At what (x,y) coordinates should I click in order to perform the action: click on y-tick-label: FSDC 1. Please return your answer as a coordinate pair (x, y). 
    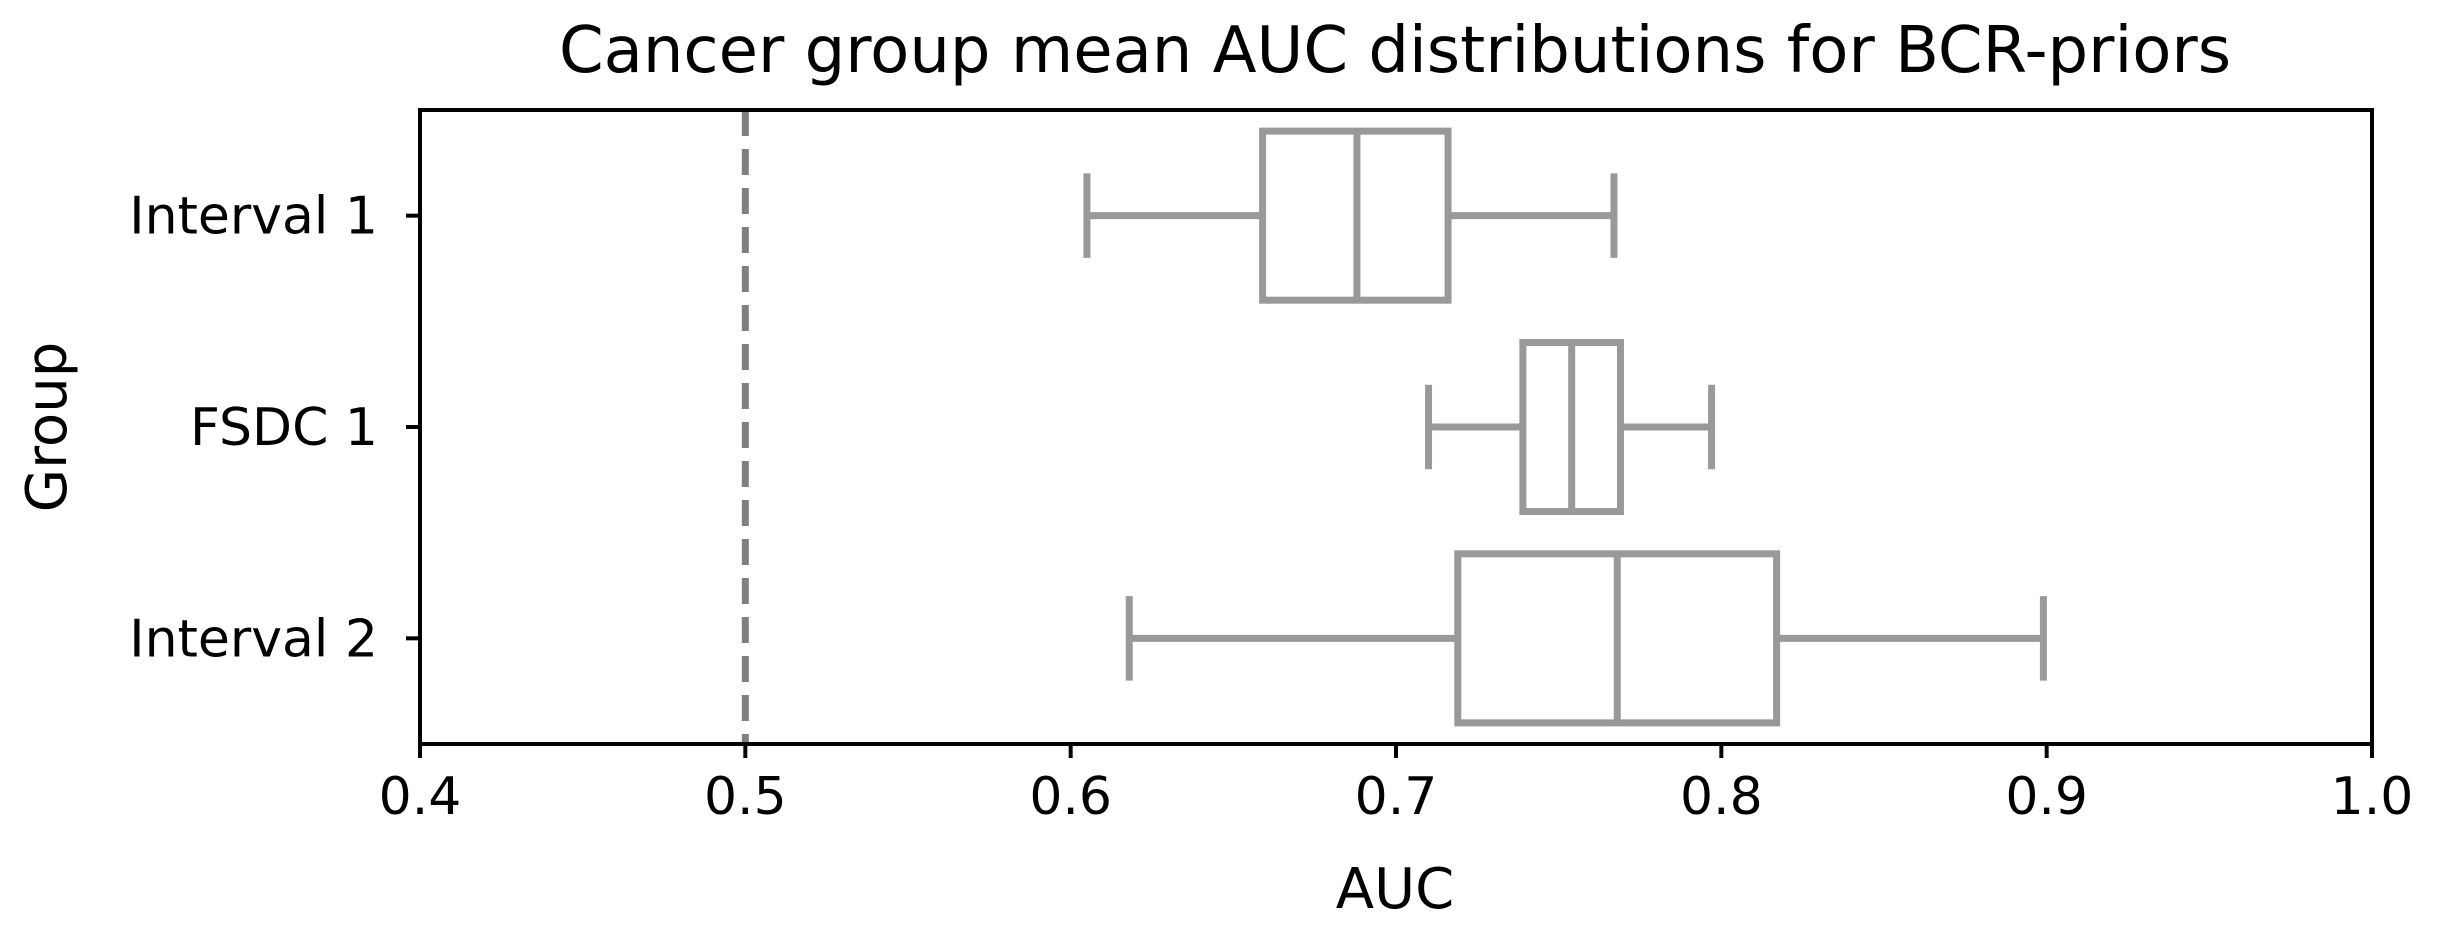
    Looking at the image, I should click on (284, 428).